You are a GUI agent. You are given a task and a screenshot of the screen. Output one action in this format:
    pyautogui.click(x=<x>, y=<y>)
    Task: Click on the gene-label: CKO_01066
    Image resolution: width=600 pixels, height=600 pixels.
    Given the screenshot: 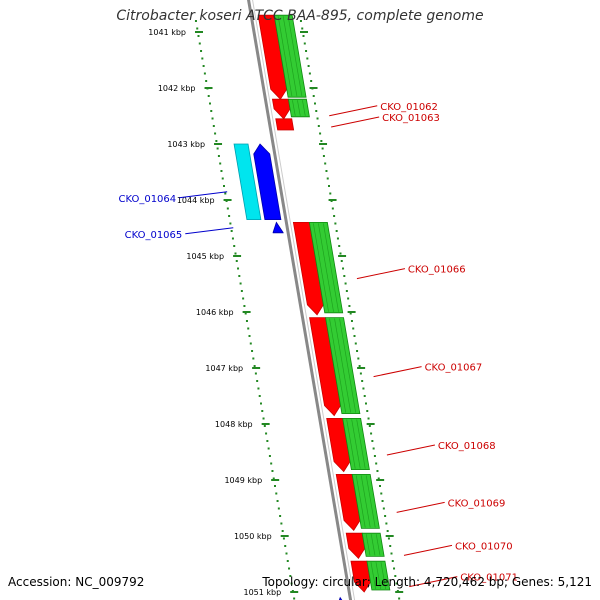 What is the action you would take?
    pyautogui.click(x=437, y=270)
    